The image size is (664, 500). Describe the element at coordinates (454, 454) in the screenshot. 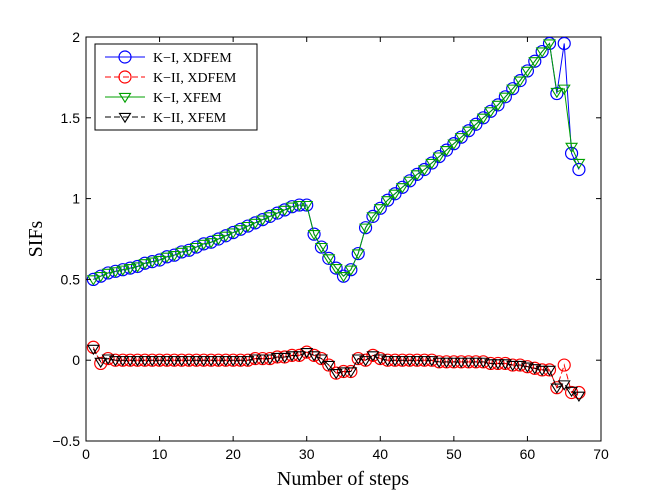

I see `x-tick-label: 50` at that location.